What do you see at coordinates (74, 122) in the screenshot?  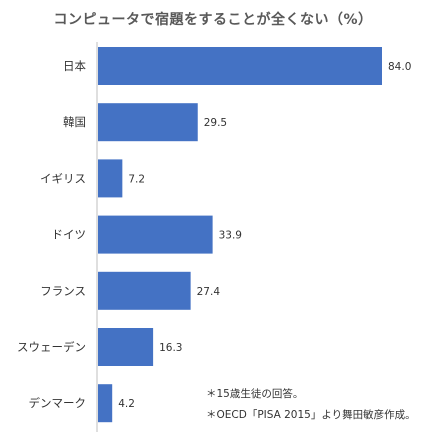 I see `category-label-1: 韓国` at bounding box center [74, 122].